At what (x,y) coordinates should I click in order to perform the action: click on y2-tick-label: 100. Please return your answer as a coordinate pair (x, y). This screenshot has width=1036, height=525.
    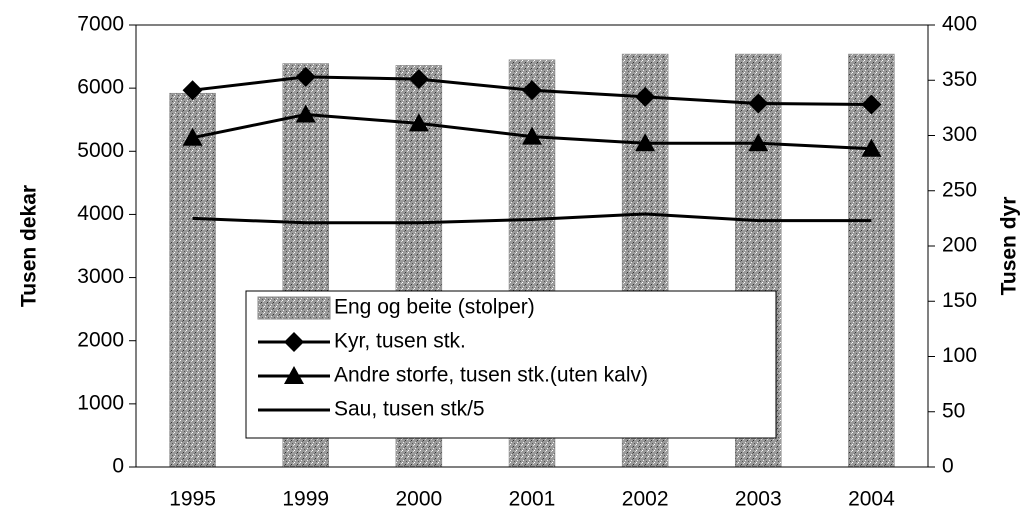
    Looking at the image, I should click on (959, 355).